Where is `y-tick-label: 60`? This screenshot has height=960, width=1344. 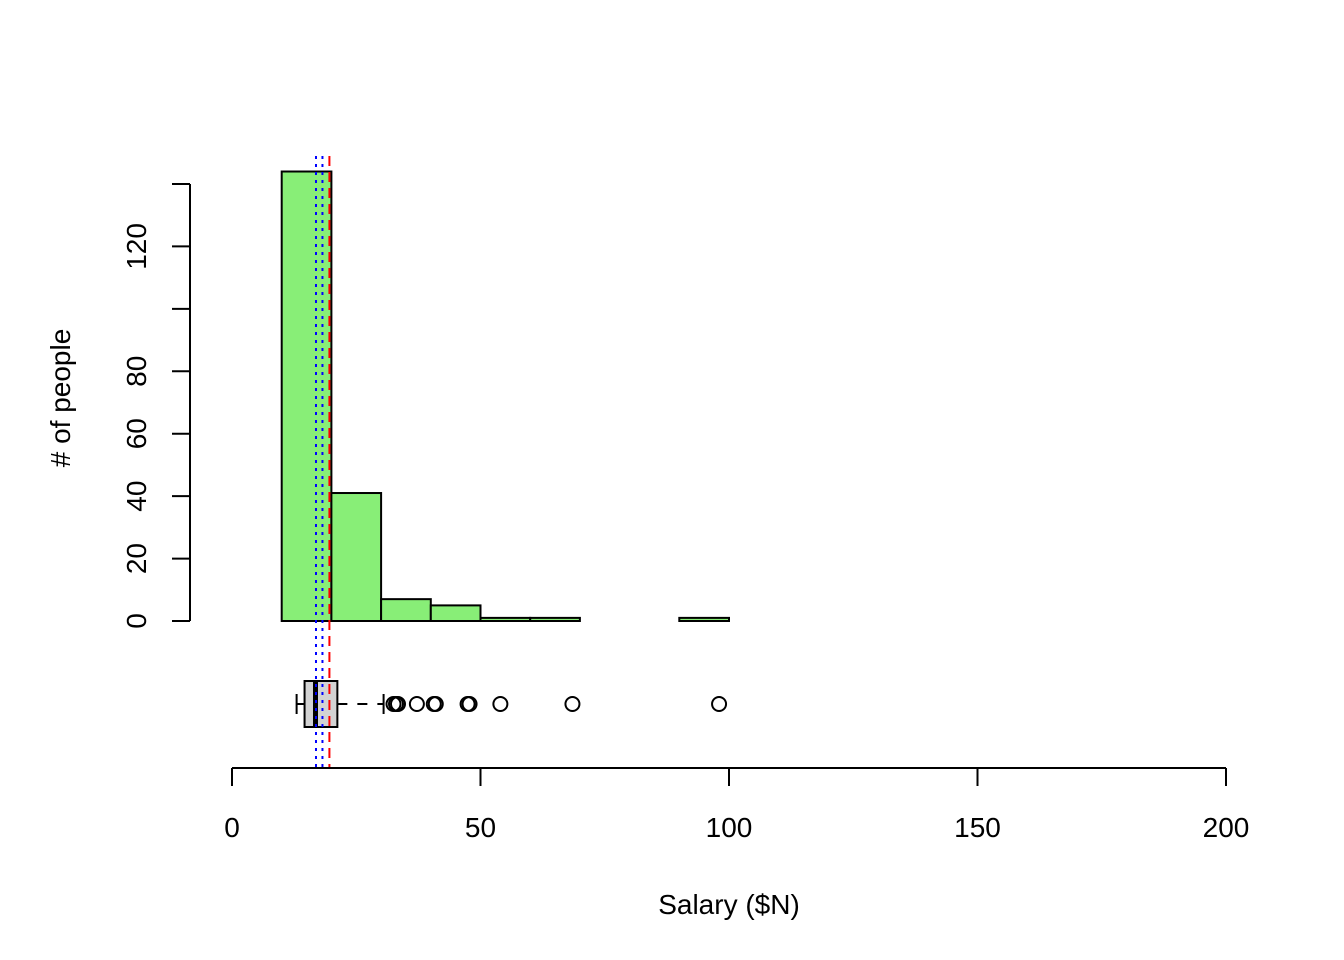 y-tick-label: 60 is located at coordinates (136, 433).